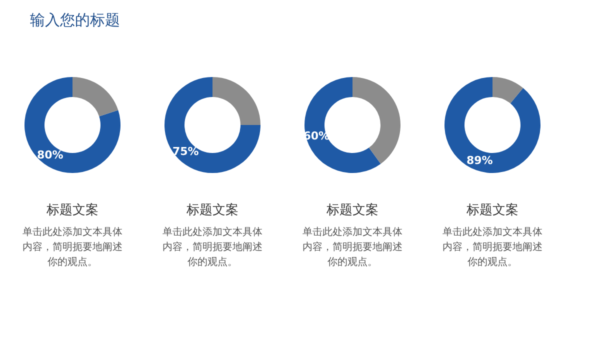 The height and width of the screenshot is (338, 600). I want to click on data-label: 89%, so click(479, 160).